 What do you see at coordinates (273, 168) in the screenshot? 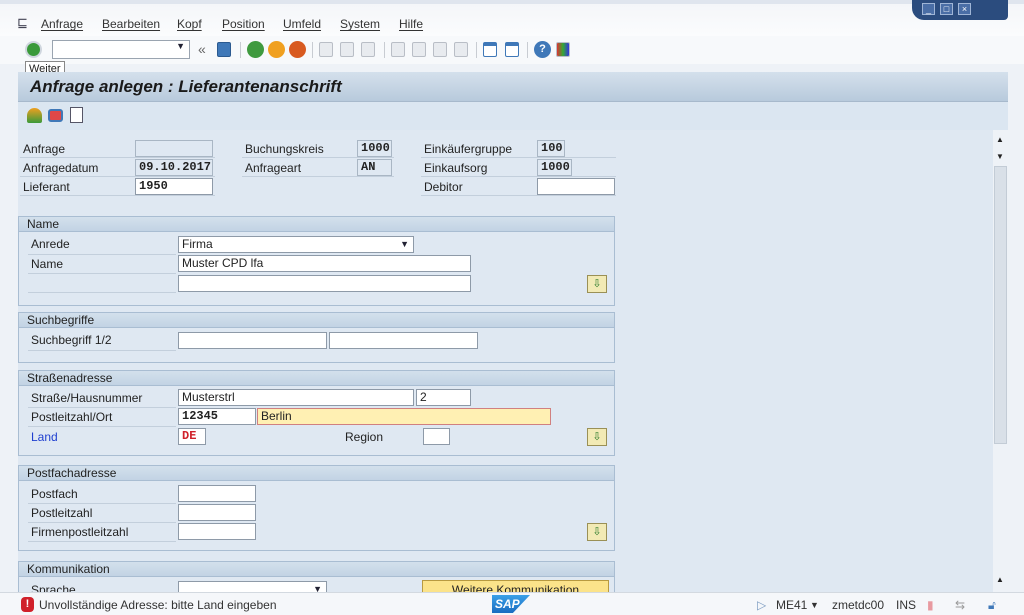
I see `anfrageart-label: Anfrageart` at bounding box center [273, 168].